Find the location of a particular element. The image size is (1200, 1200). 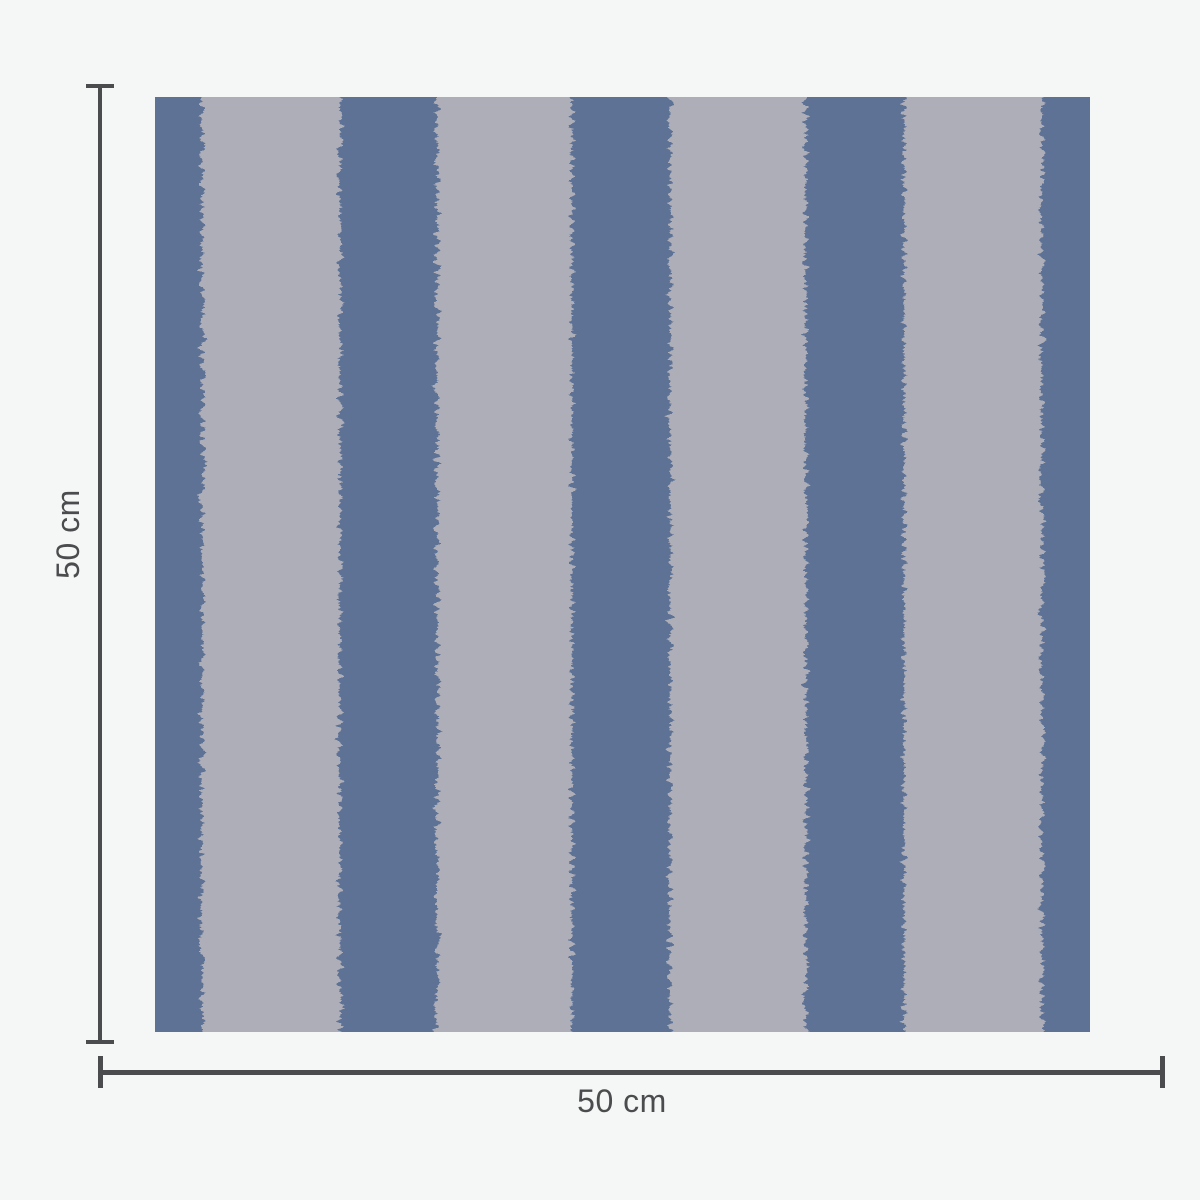

height-dimension-cap-bottom is located at coordinates (100, 1042).